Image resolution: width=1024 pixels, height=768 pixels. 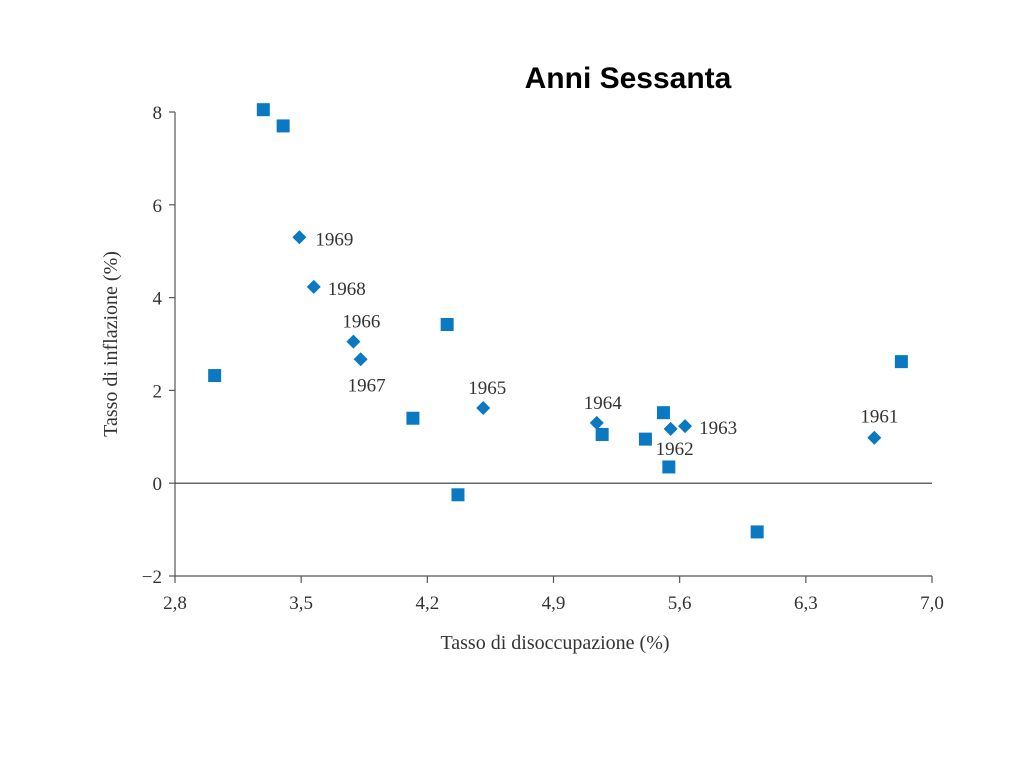 What do you see at coordinates (487, 388) in the screenshot?
I see `point-label: 1965` at bounding box center [487, 388].